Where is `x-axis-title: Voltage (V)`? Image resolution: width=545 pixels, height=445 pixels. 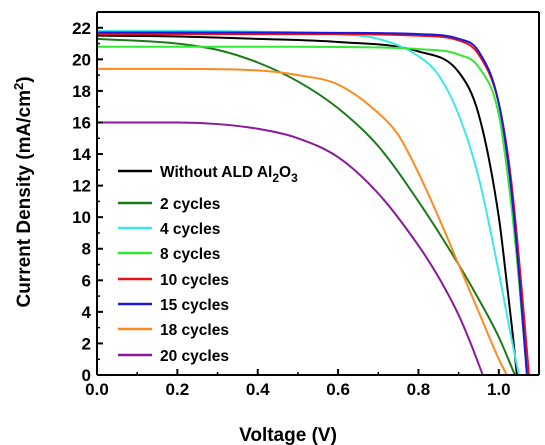 x-axis-title: Voltage (V) is located at coordinates (288, 435).